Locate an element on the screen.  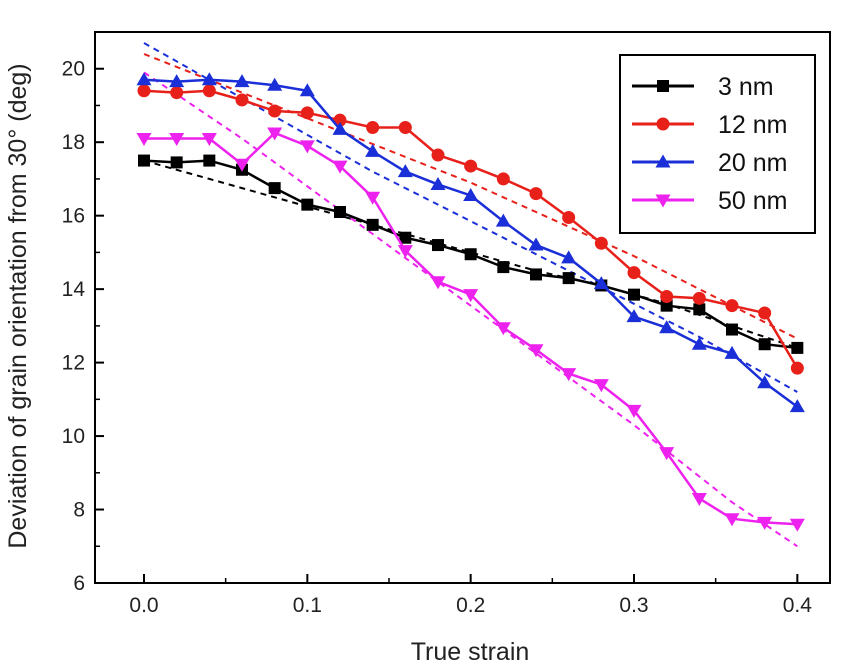
legend-label: 50 nm is located at coordinates (752, 201).